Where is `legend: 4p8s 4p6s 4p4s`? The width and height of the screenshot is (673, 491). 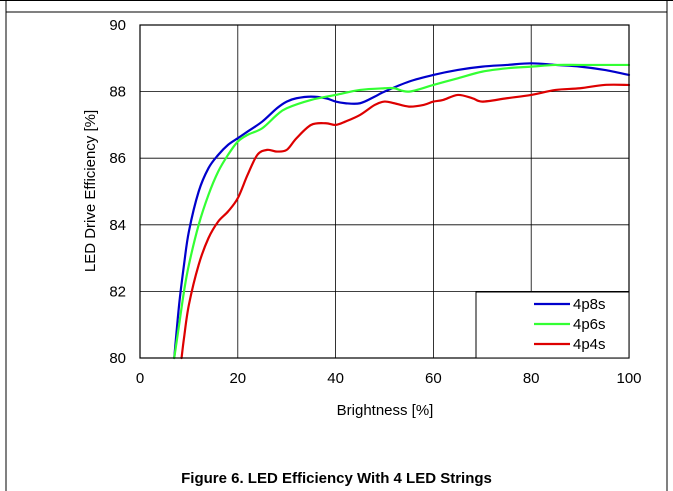 legend: 4p8s 4p6s 4p4s is located at coordinates (552, 325).